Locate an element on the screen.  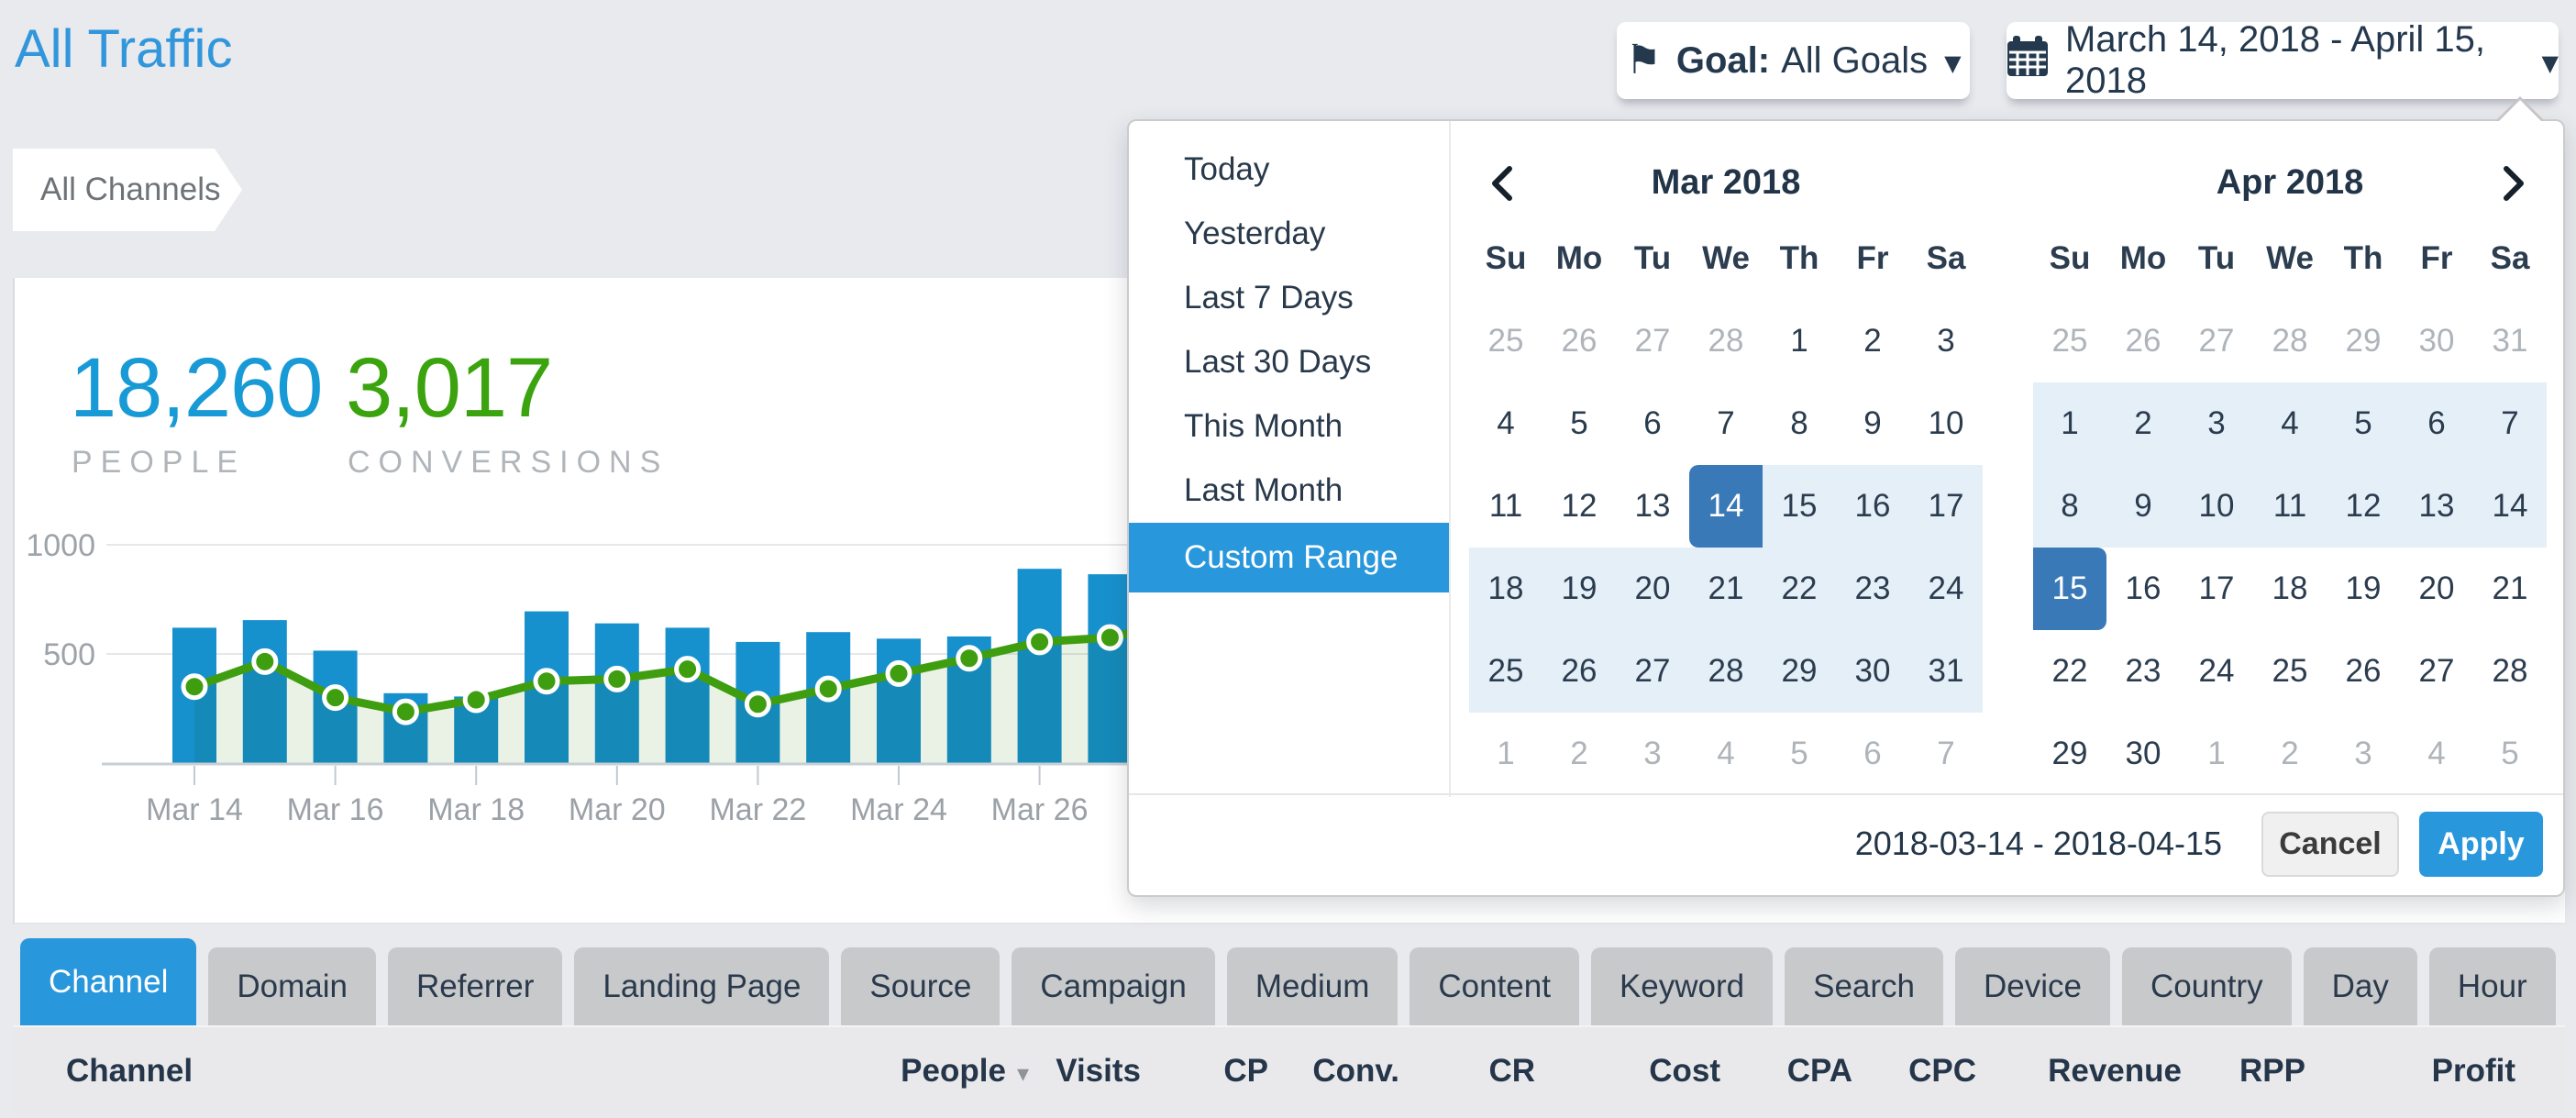
calendar-day: 19 is located at coordinates (2363, 588).